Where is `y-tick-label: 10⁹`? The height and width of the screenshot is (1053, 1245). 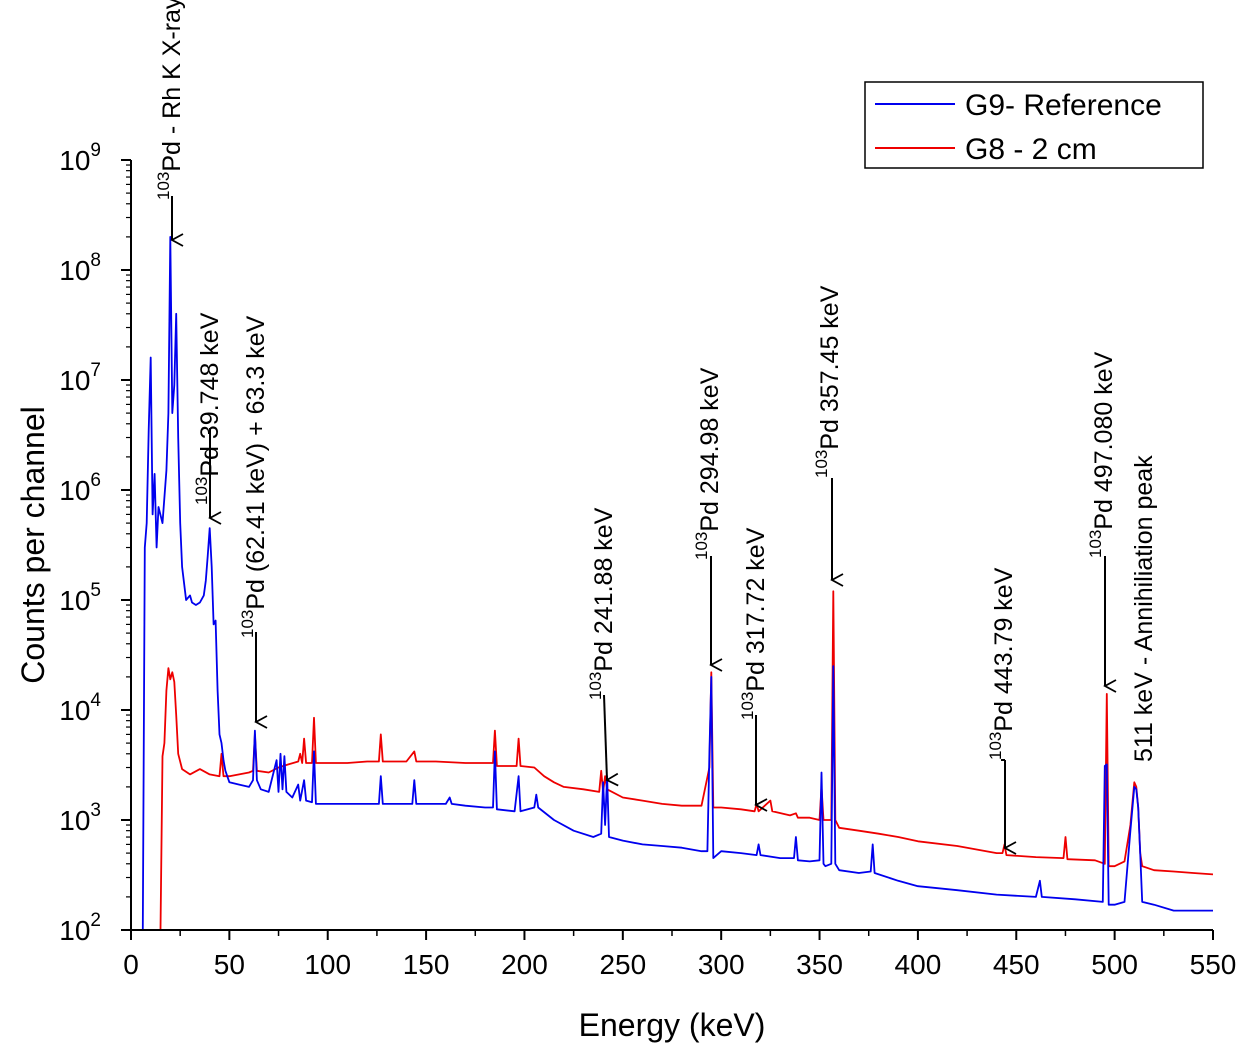
y-tick-label: 10⁹ is located at coordinates (80, 158).